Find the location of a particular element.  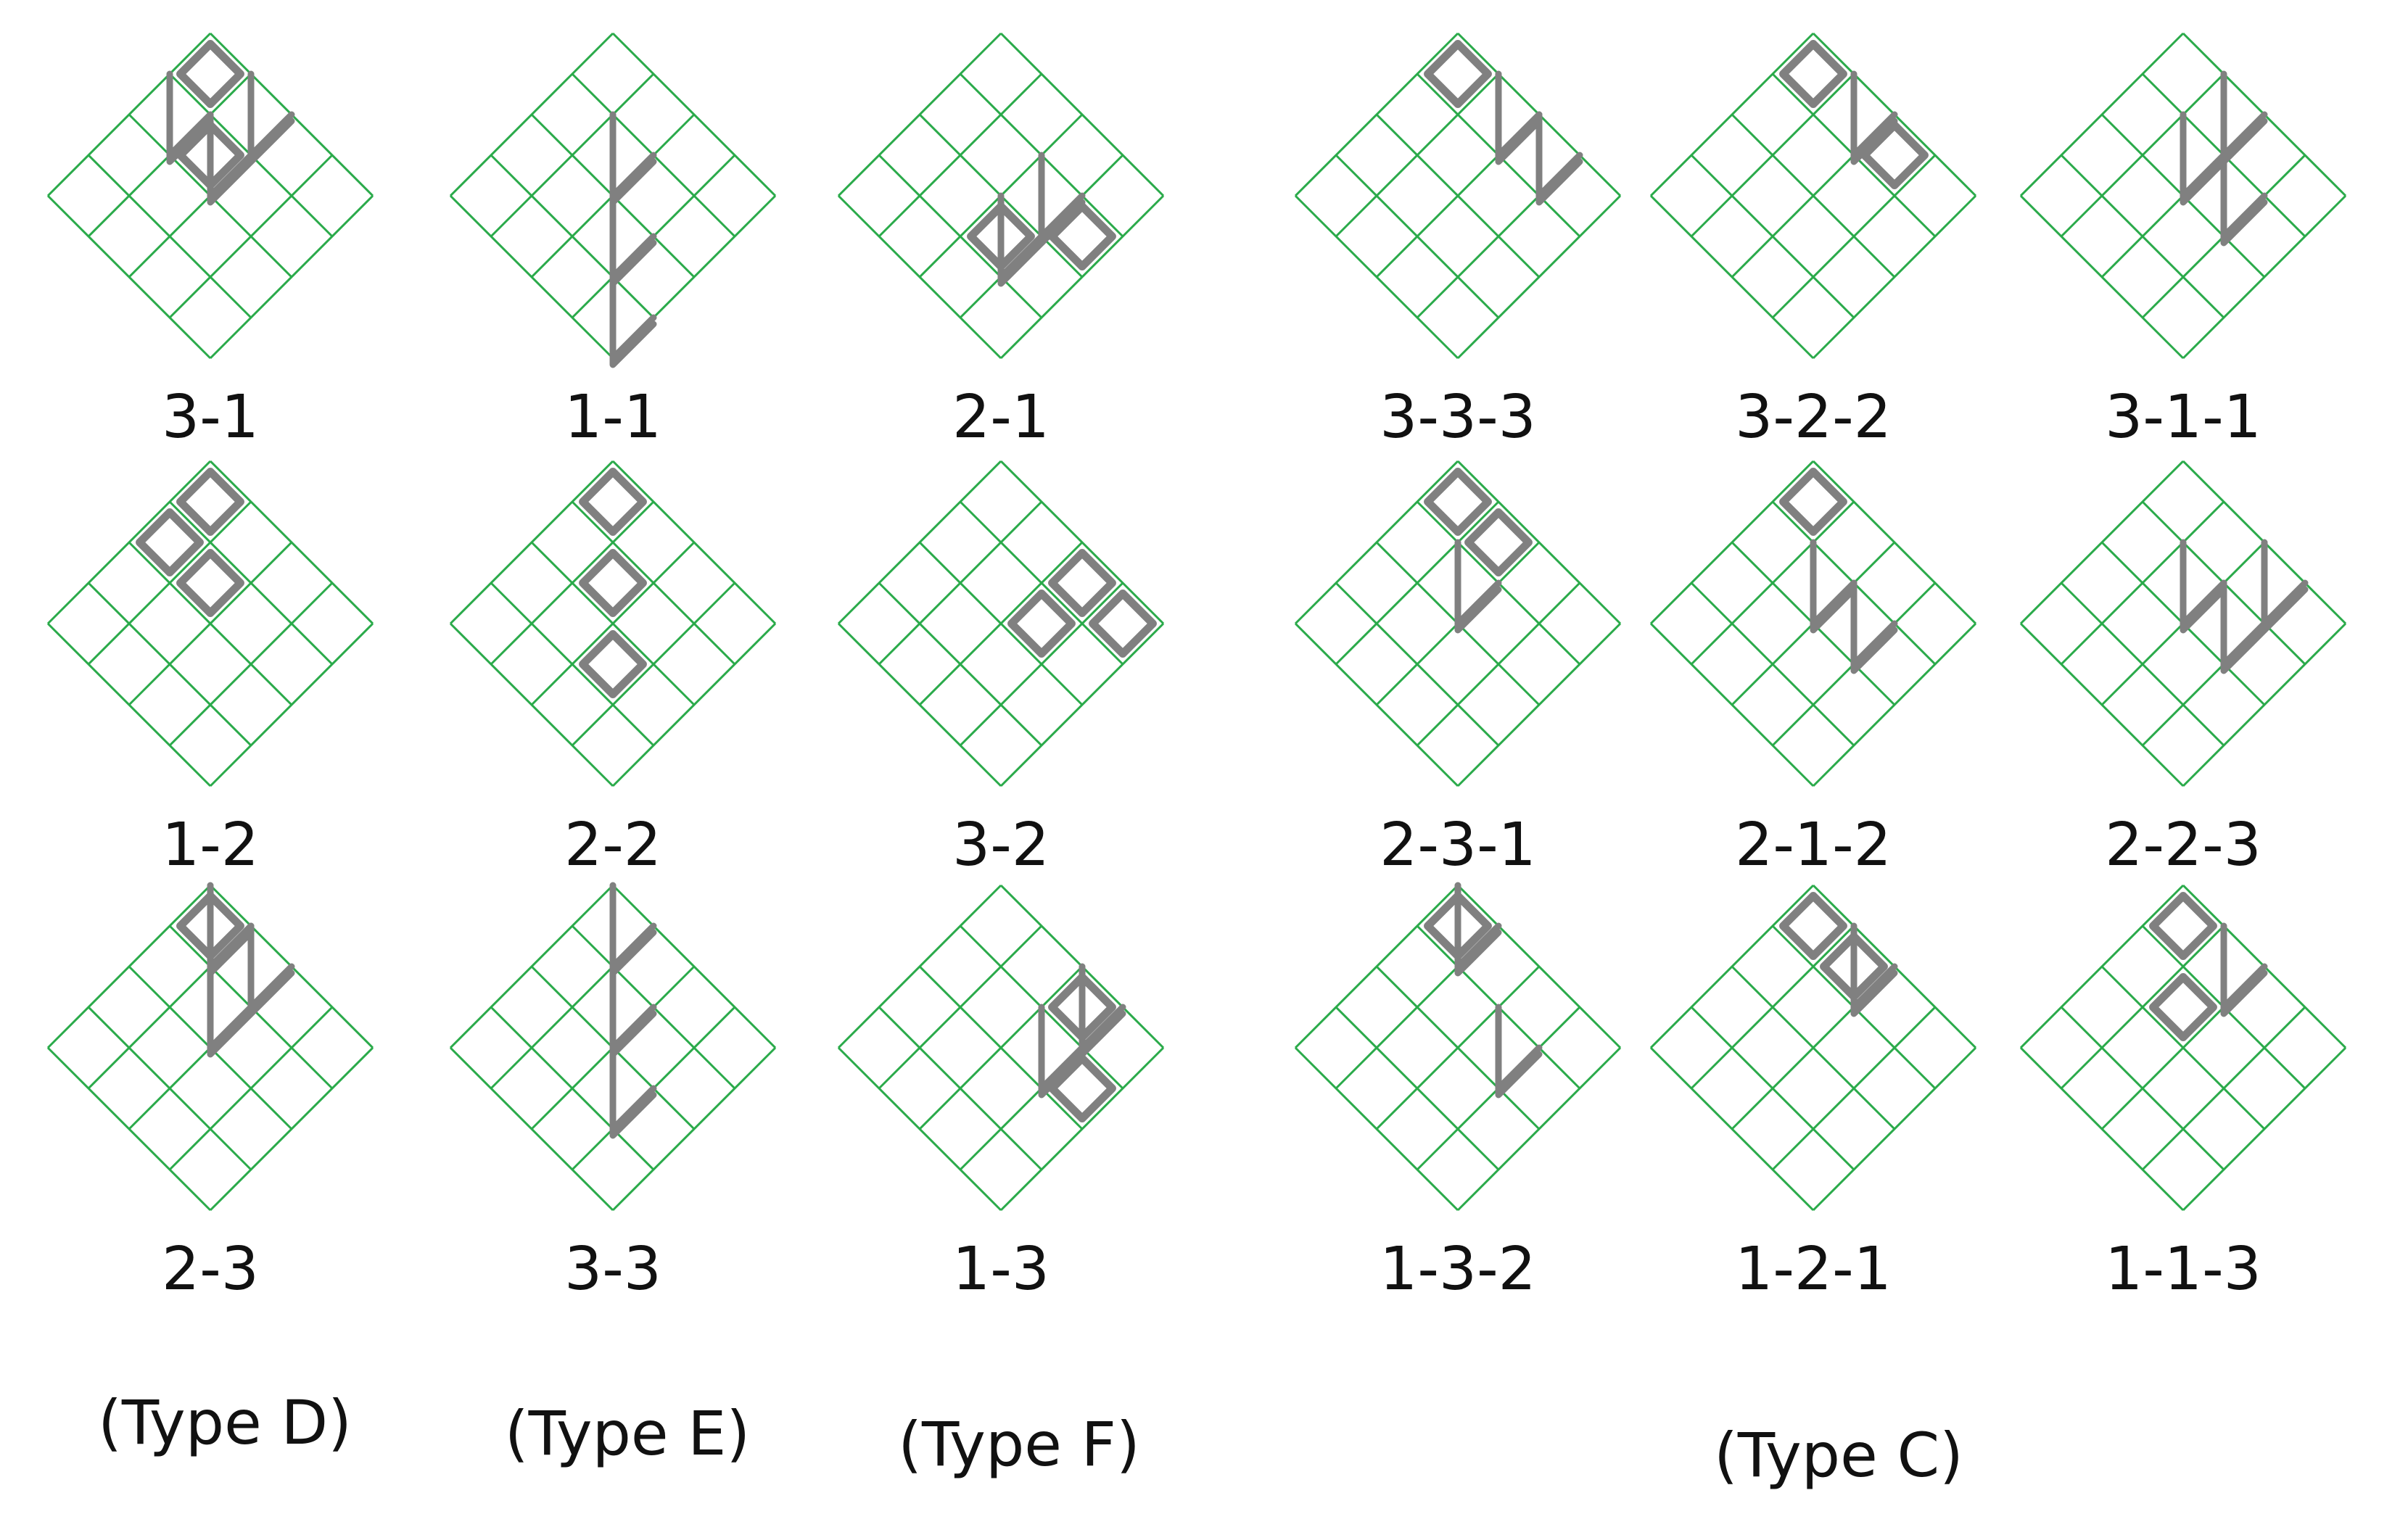

panel-label: 3-3-3 is located at coordinates (1458, 417).